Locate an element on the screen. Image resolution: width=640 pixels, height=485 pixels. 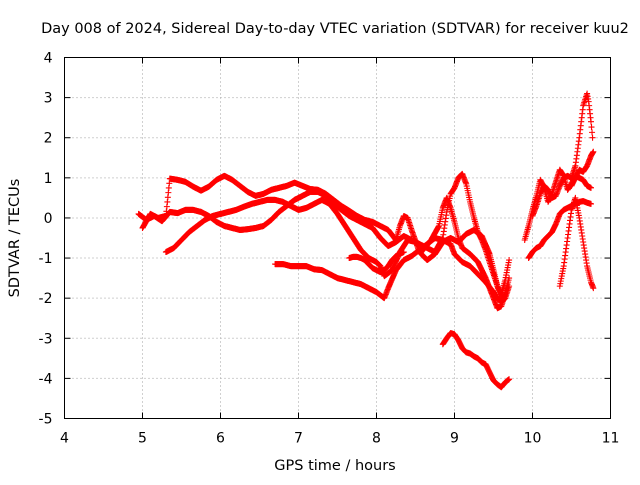
y-tick-label: 0 is located at coordinates (48, 219).